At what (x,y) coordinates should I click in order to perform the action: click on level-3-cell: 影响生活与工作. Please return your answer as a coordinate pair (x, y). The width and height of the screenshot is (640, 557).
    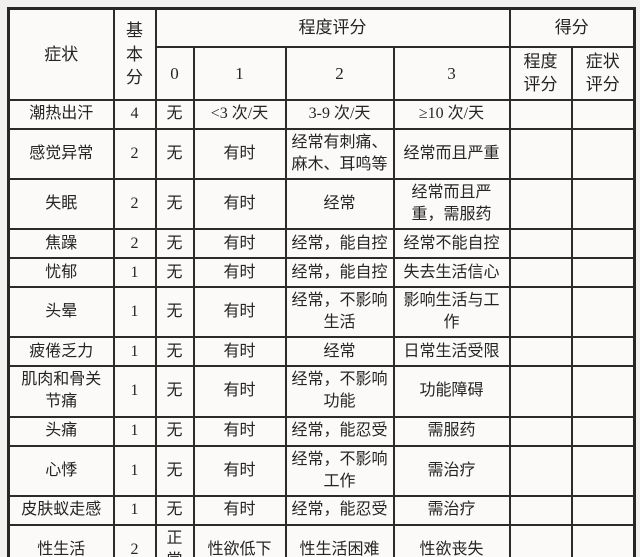
    Looking at the image, I should click on (451, 312).